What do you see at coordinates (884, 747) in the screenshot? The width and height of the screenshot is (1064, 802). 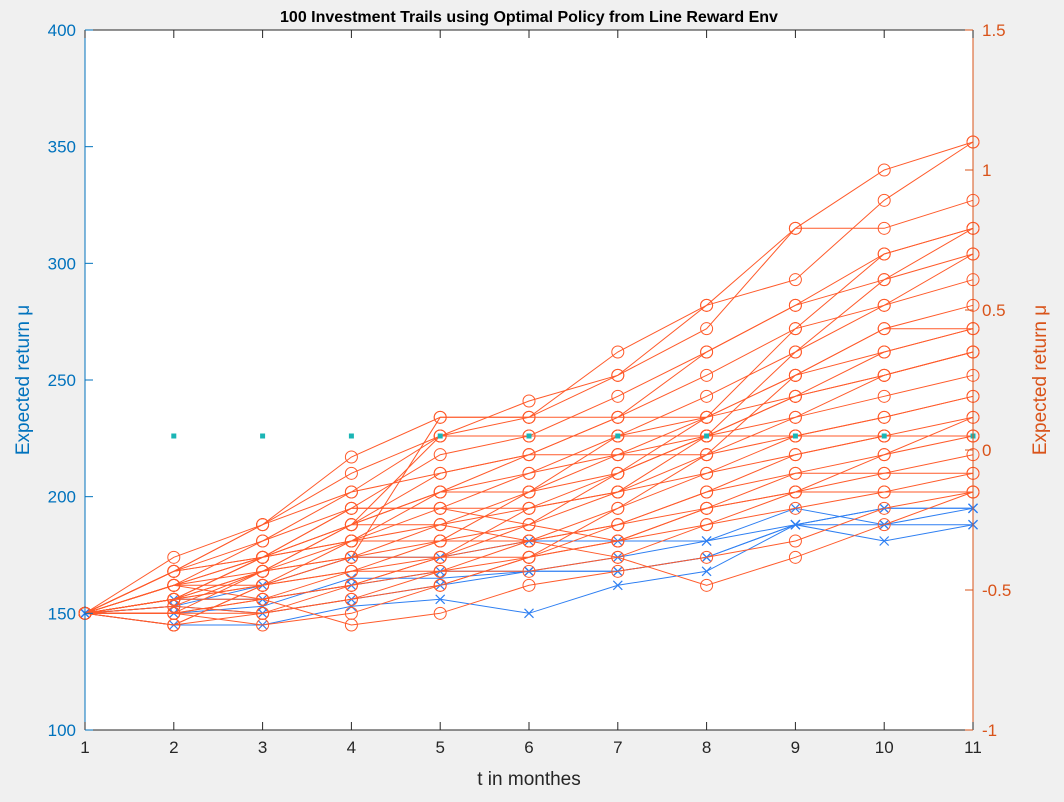 I see `x-tick-label: 10` at bounding box center [884, 747].